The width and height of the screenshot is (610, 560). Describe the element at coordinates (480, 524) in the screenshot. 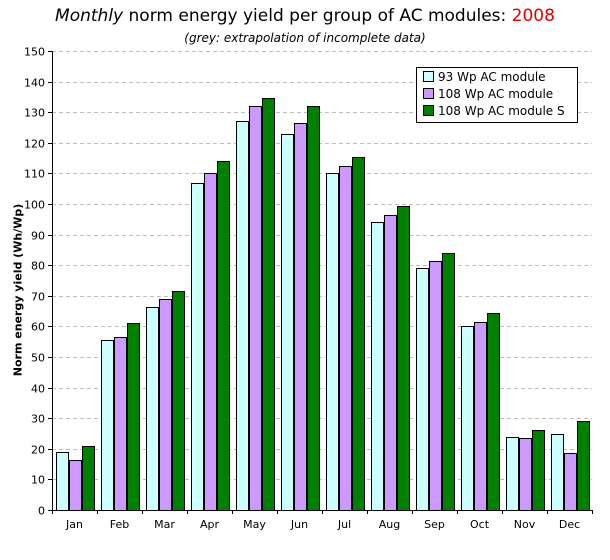

I see `x-tick-label: Oct` at that location.